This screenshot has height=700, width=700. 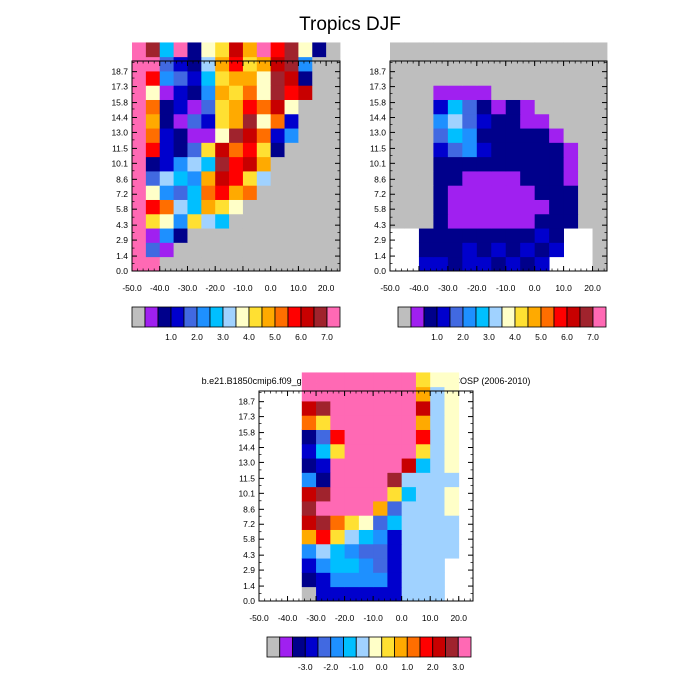 What do you see at coordinates (246, 462) in the screenshot?
I see `y-tick-label: 13.0` at bounding box center [246, 462].